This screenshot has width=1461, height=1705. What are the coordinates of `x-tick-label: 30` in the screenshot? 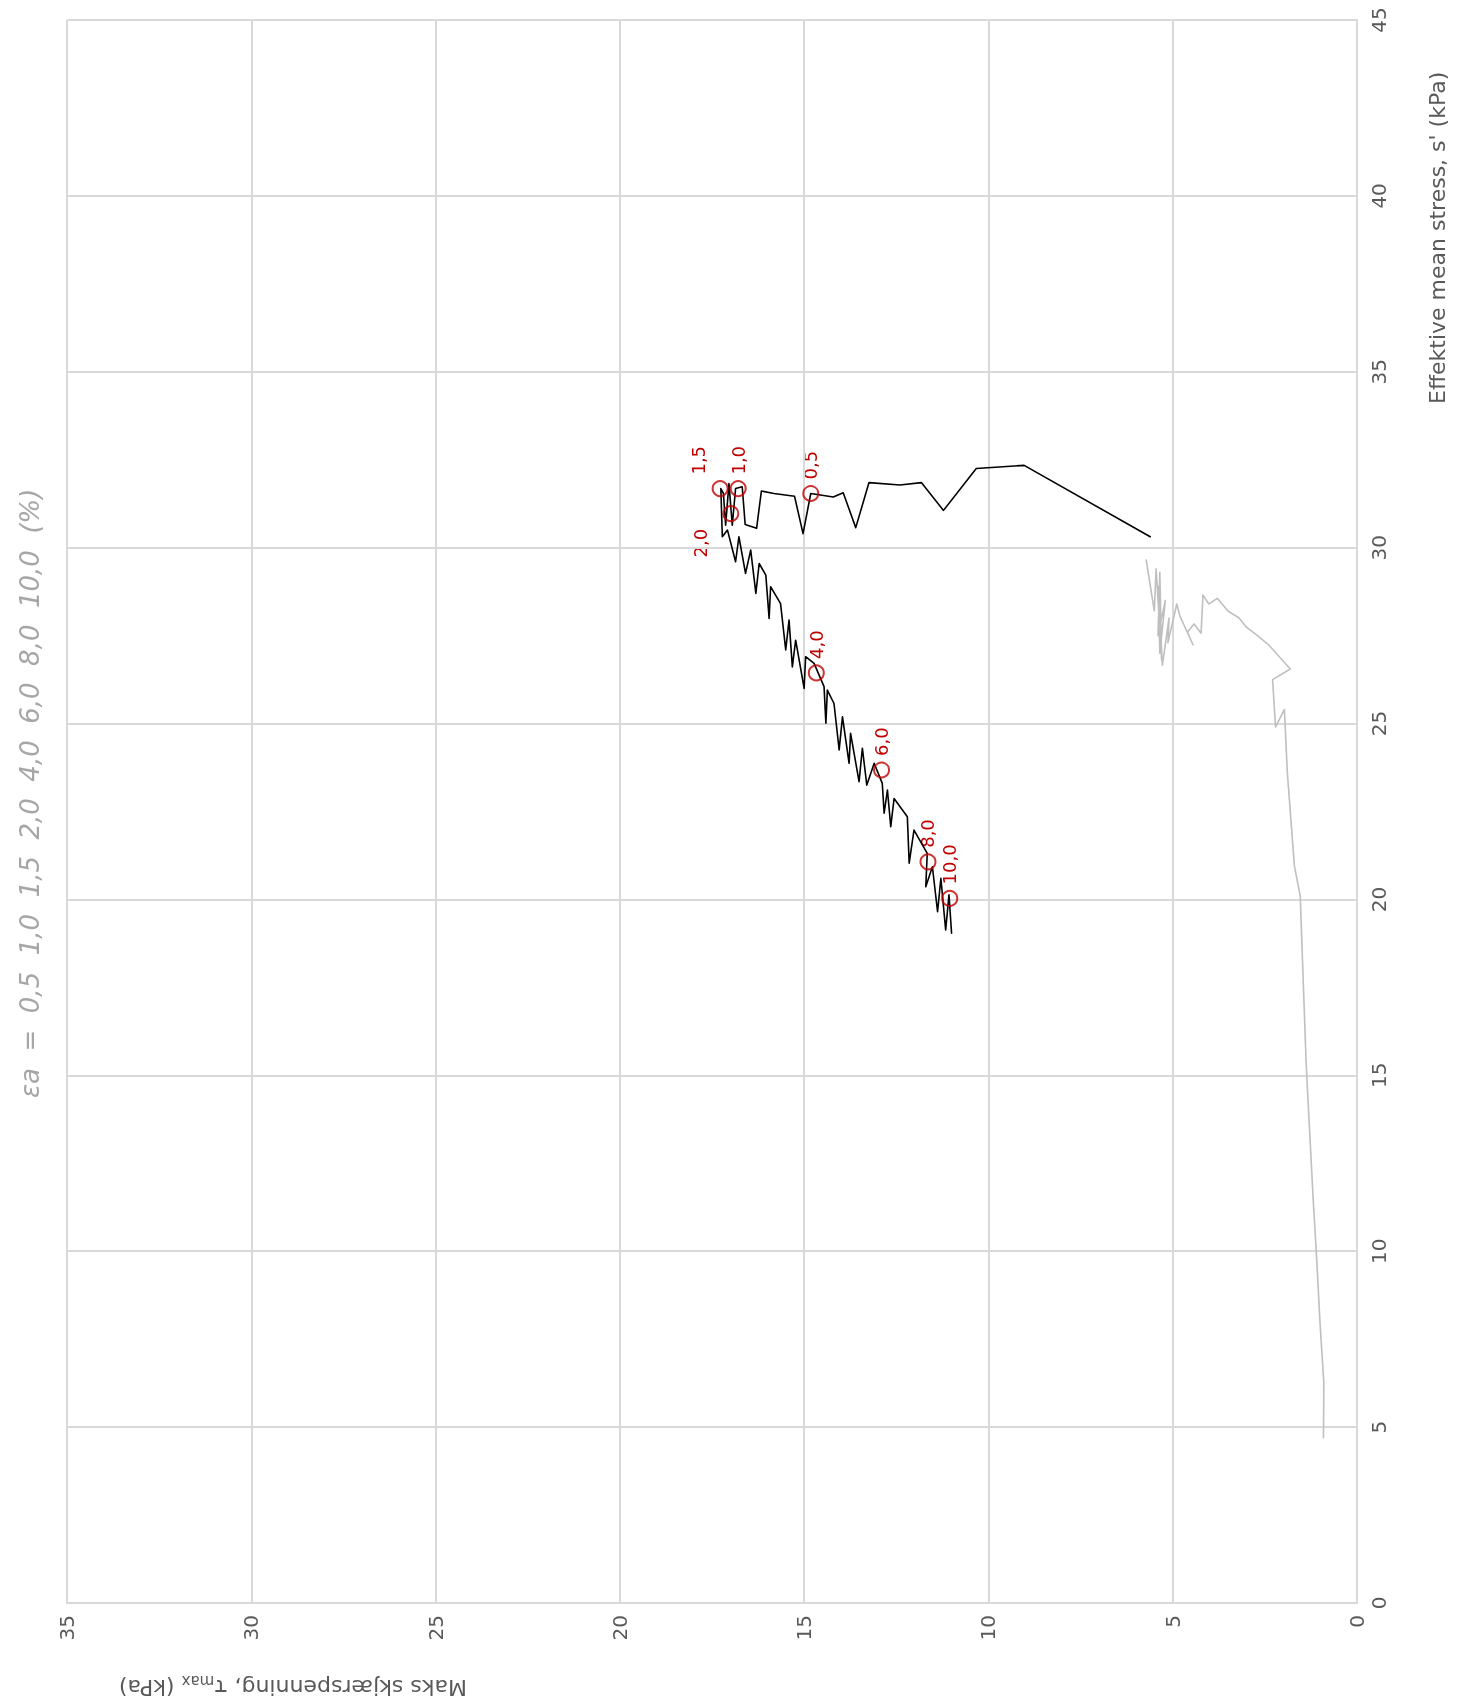 It's located at (251, 1628).